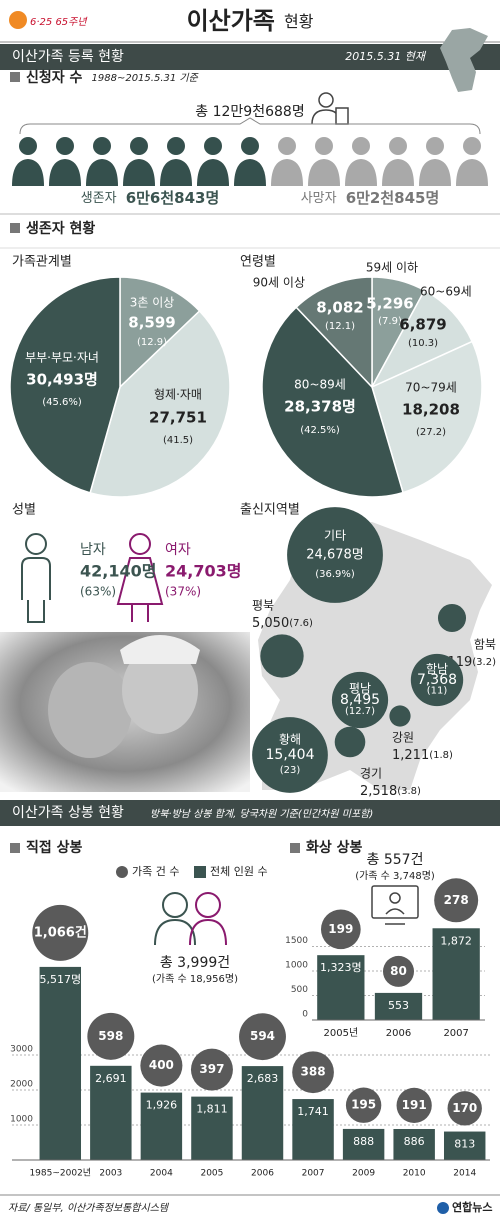 Image resolution: width=500 pixels, height=1230 pixels. What do you see at coordinates (178, 395) in the screenshot?
I see `slice-label: 형제·자매` at bounding box center [178, 395].